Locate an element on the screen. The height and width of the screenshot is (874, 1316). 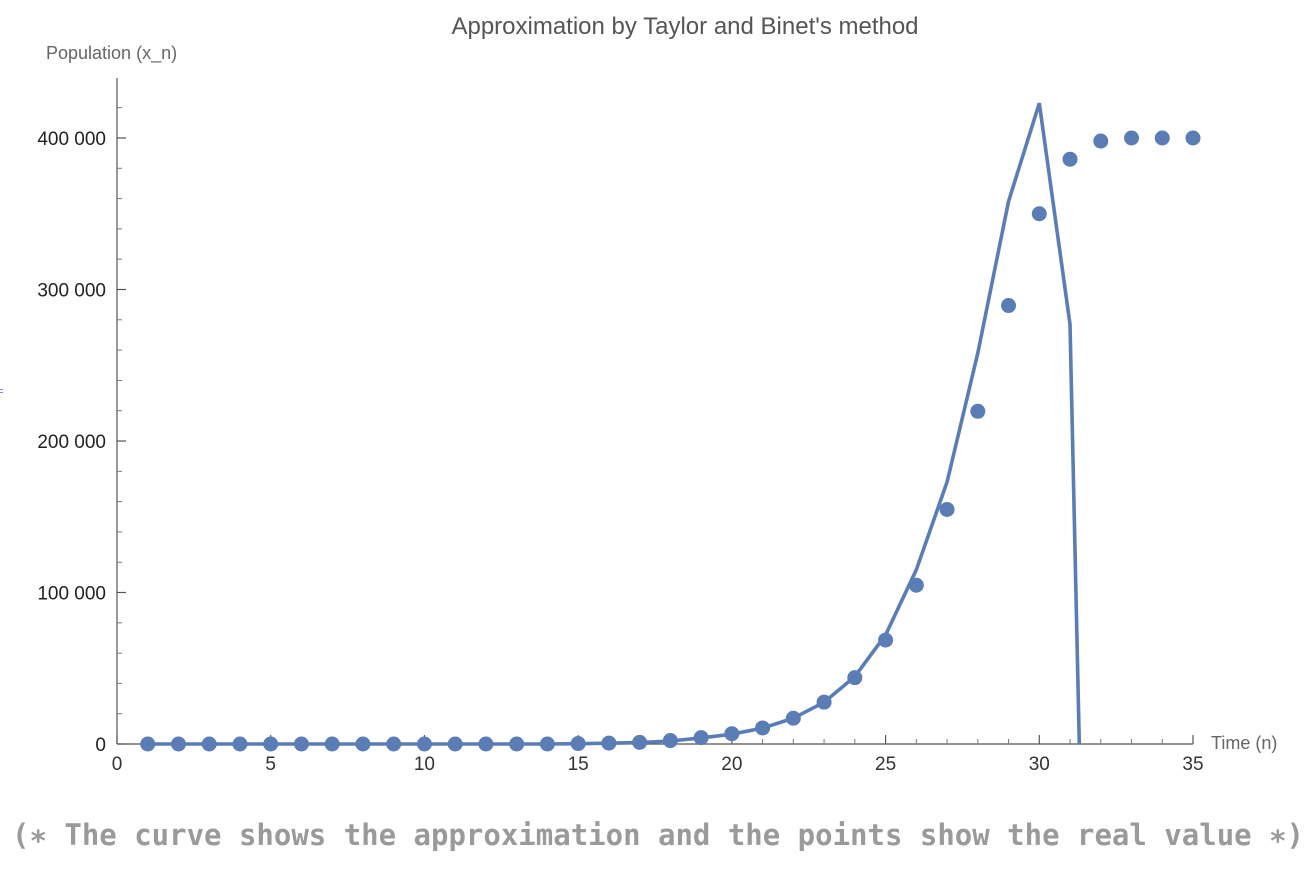
y-tick-label: 200 000 is located at coordinates (71, 442).